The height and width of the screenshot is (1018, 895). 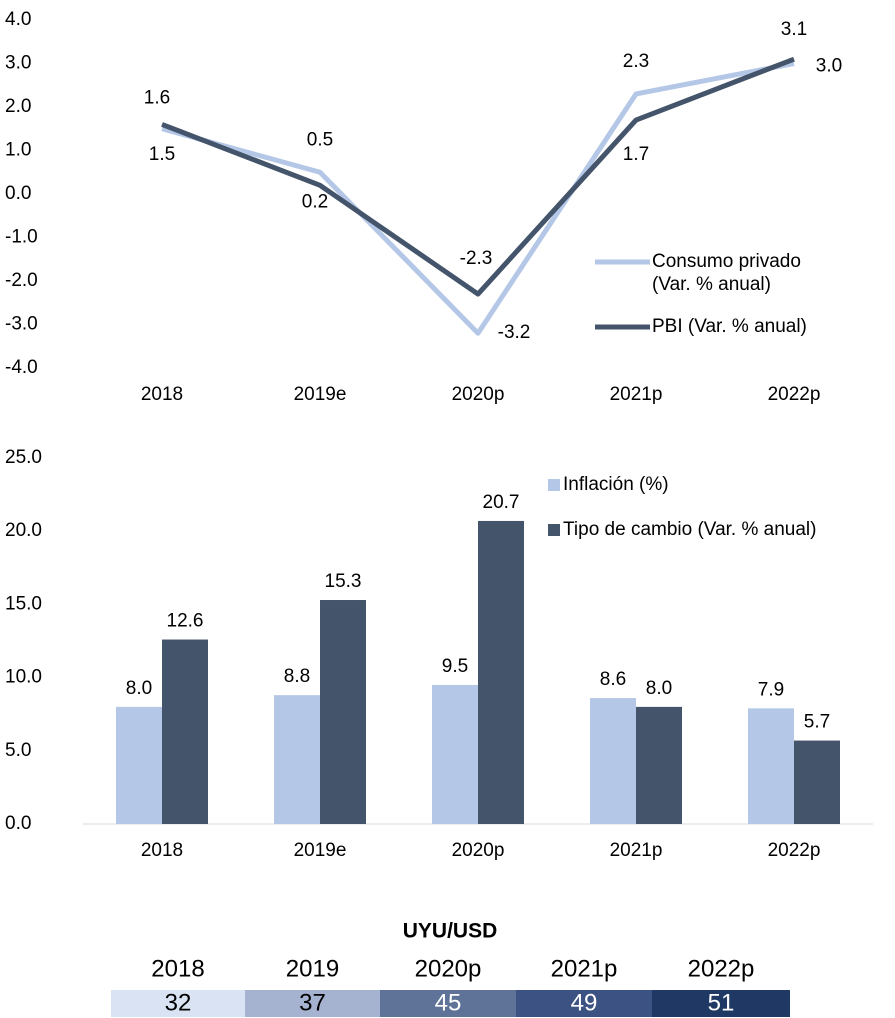 I want to click on table-value: 49, so click(x=584, y=1002).